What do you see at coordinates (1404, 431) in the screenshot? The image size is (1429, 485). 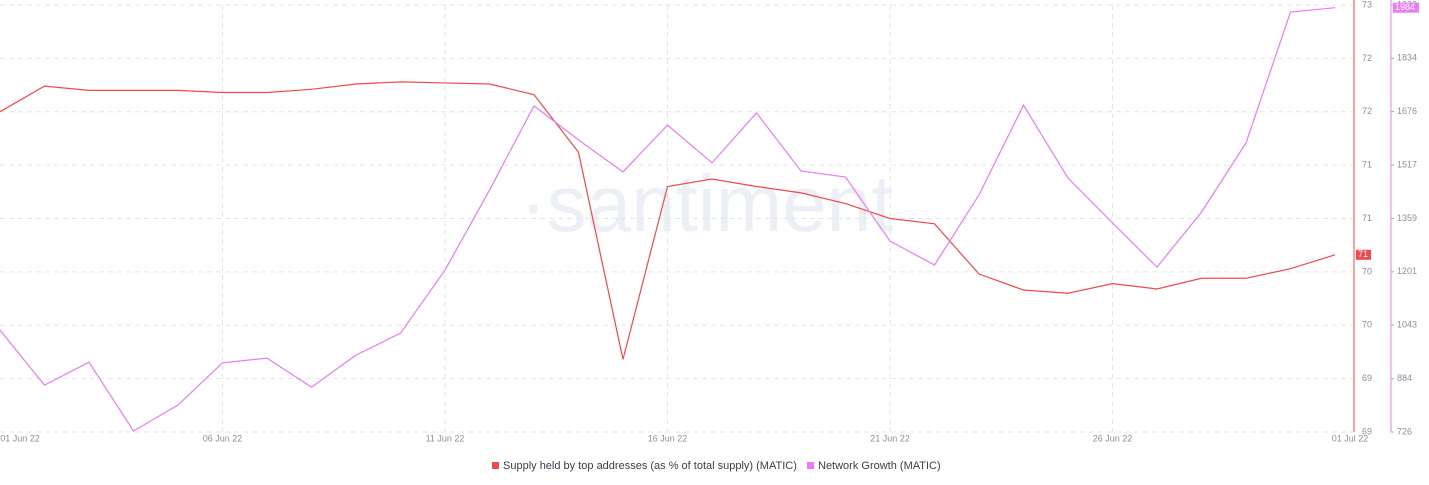 I see `y2-tick-label: 726` at bounding box center [1404, 431].